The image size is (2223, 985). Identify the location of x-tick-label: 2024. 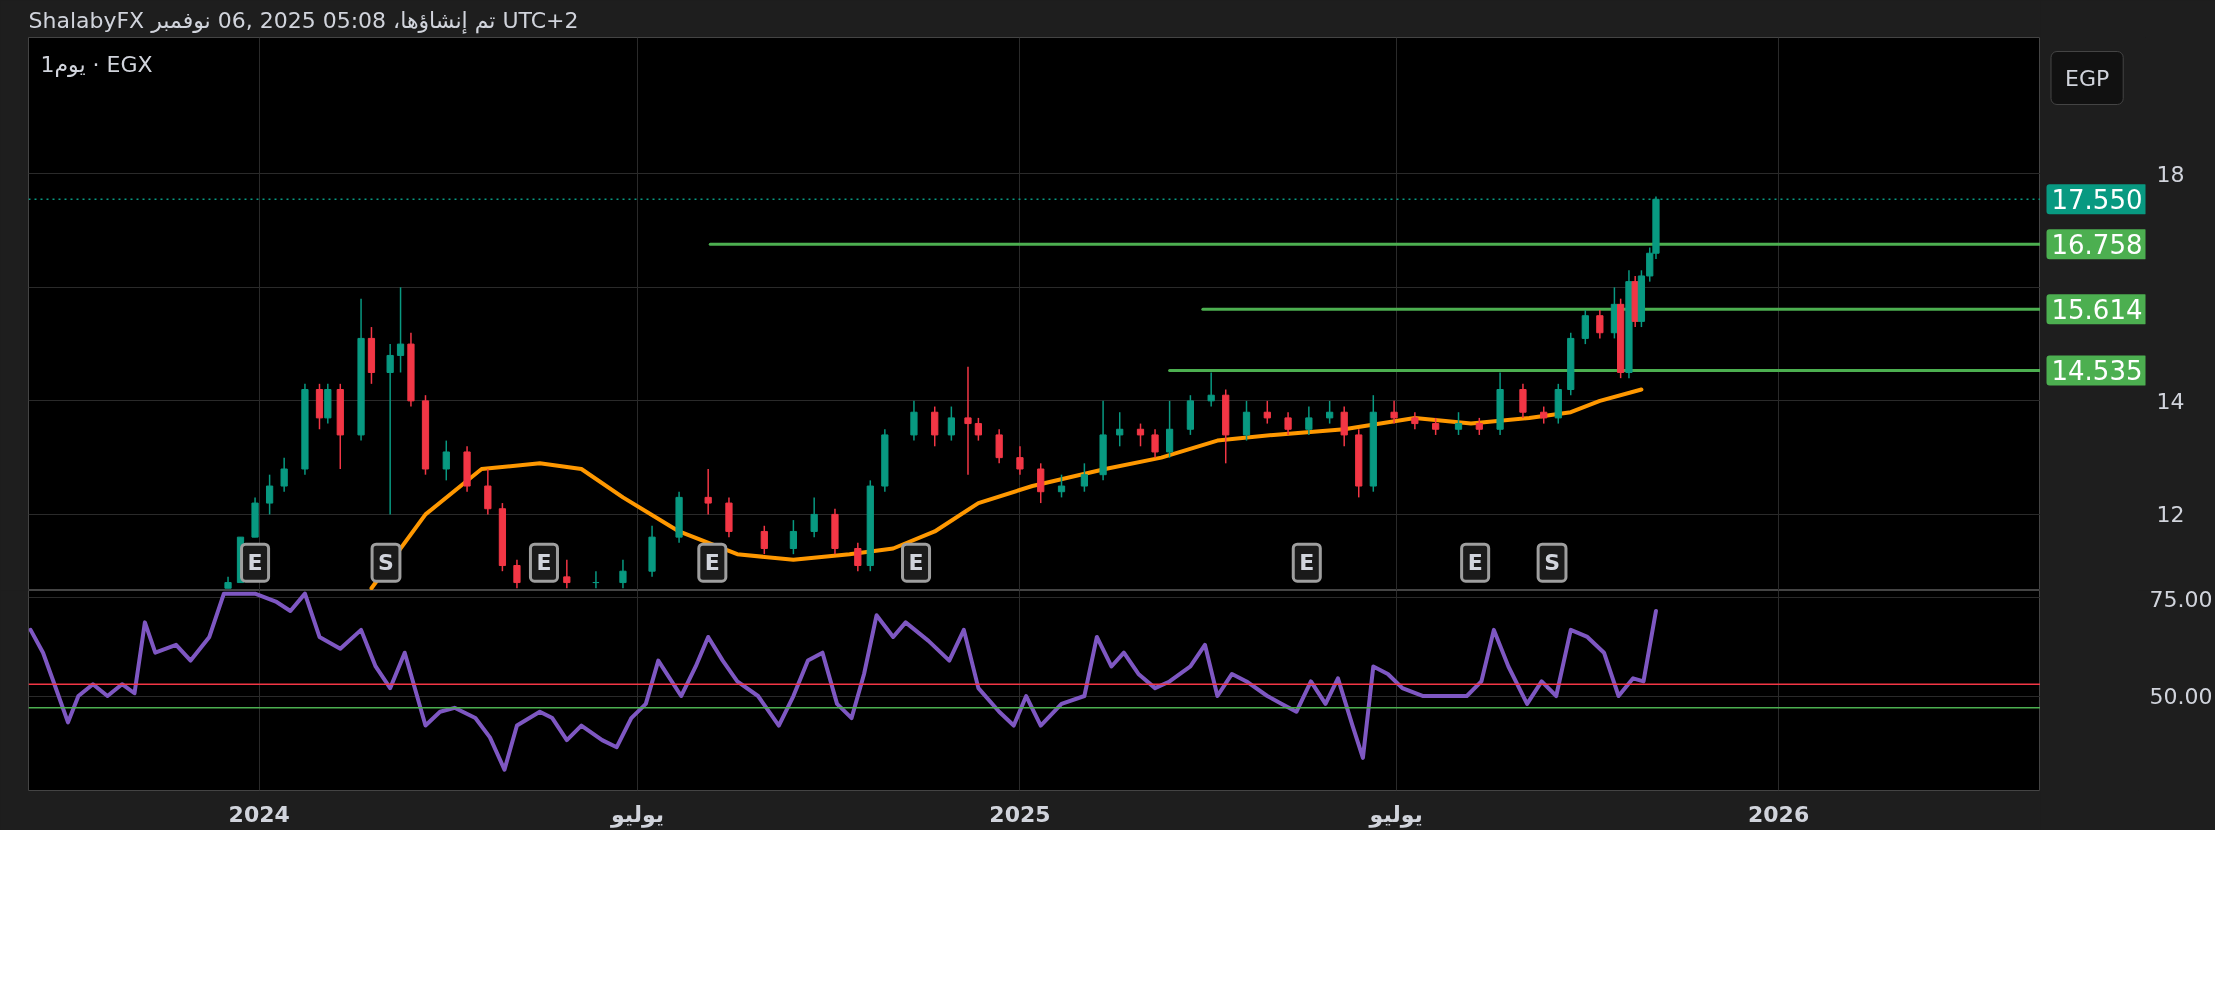
(259, 814).